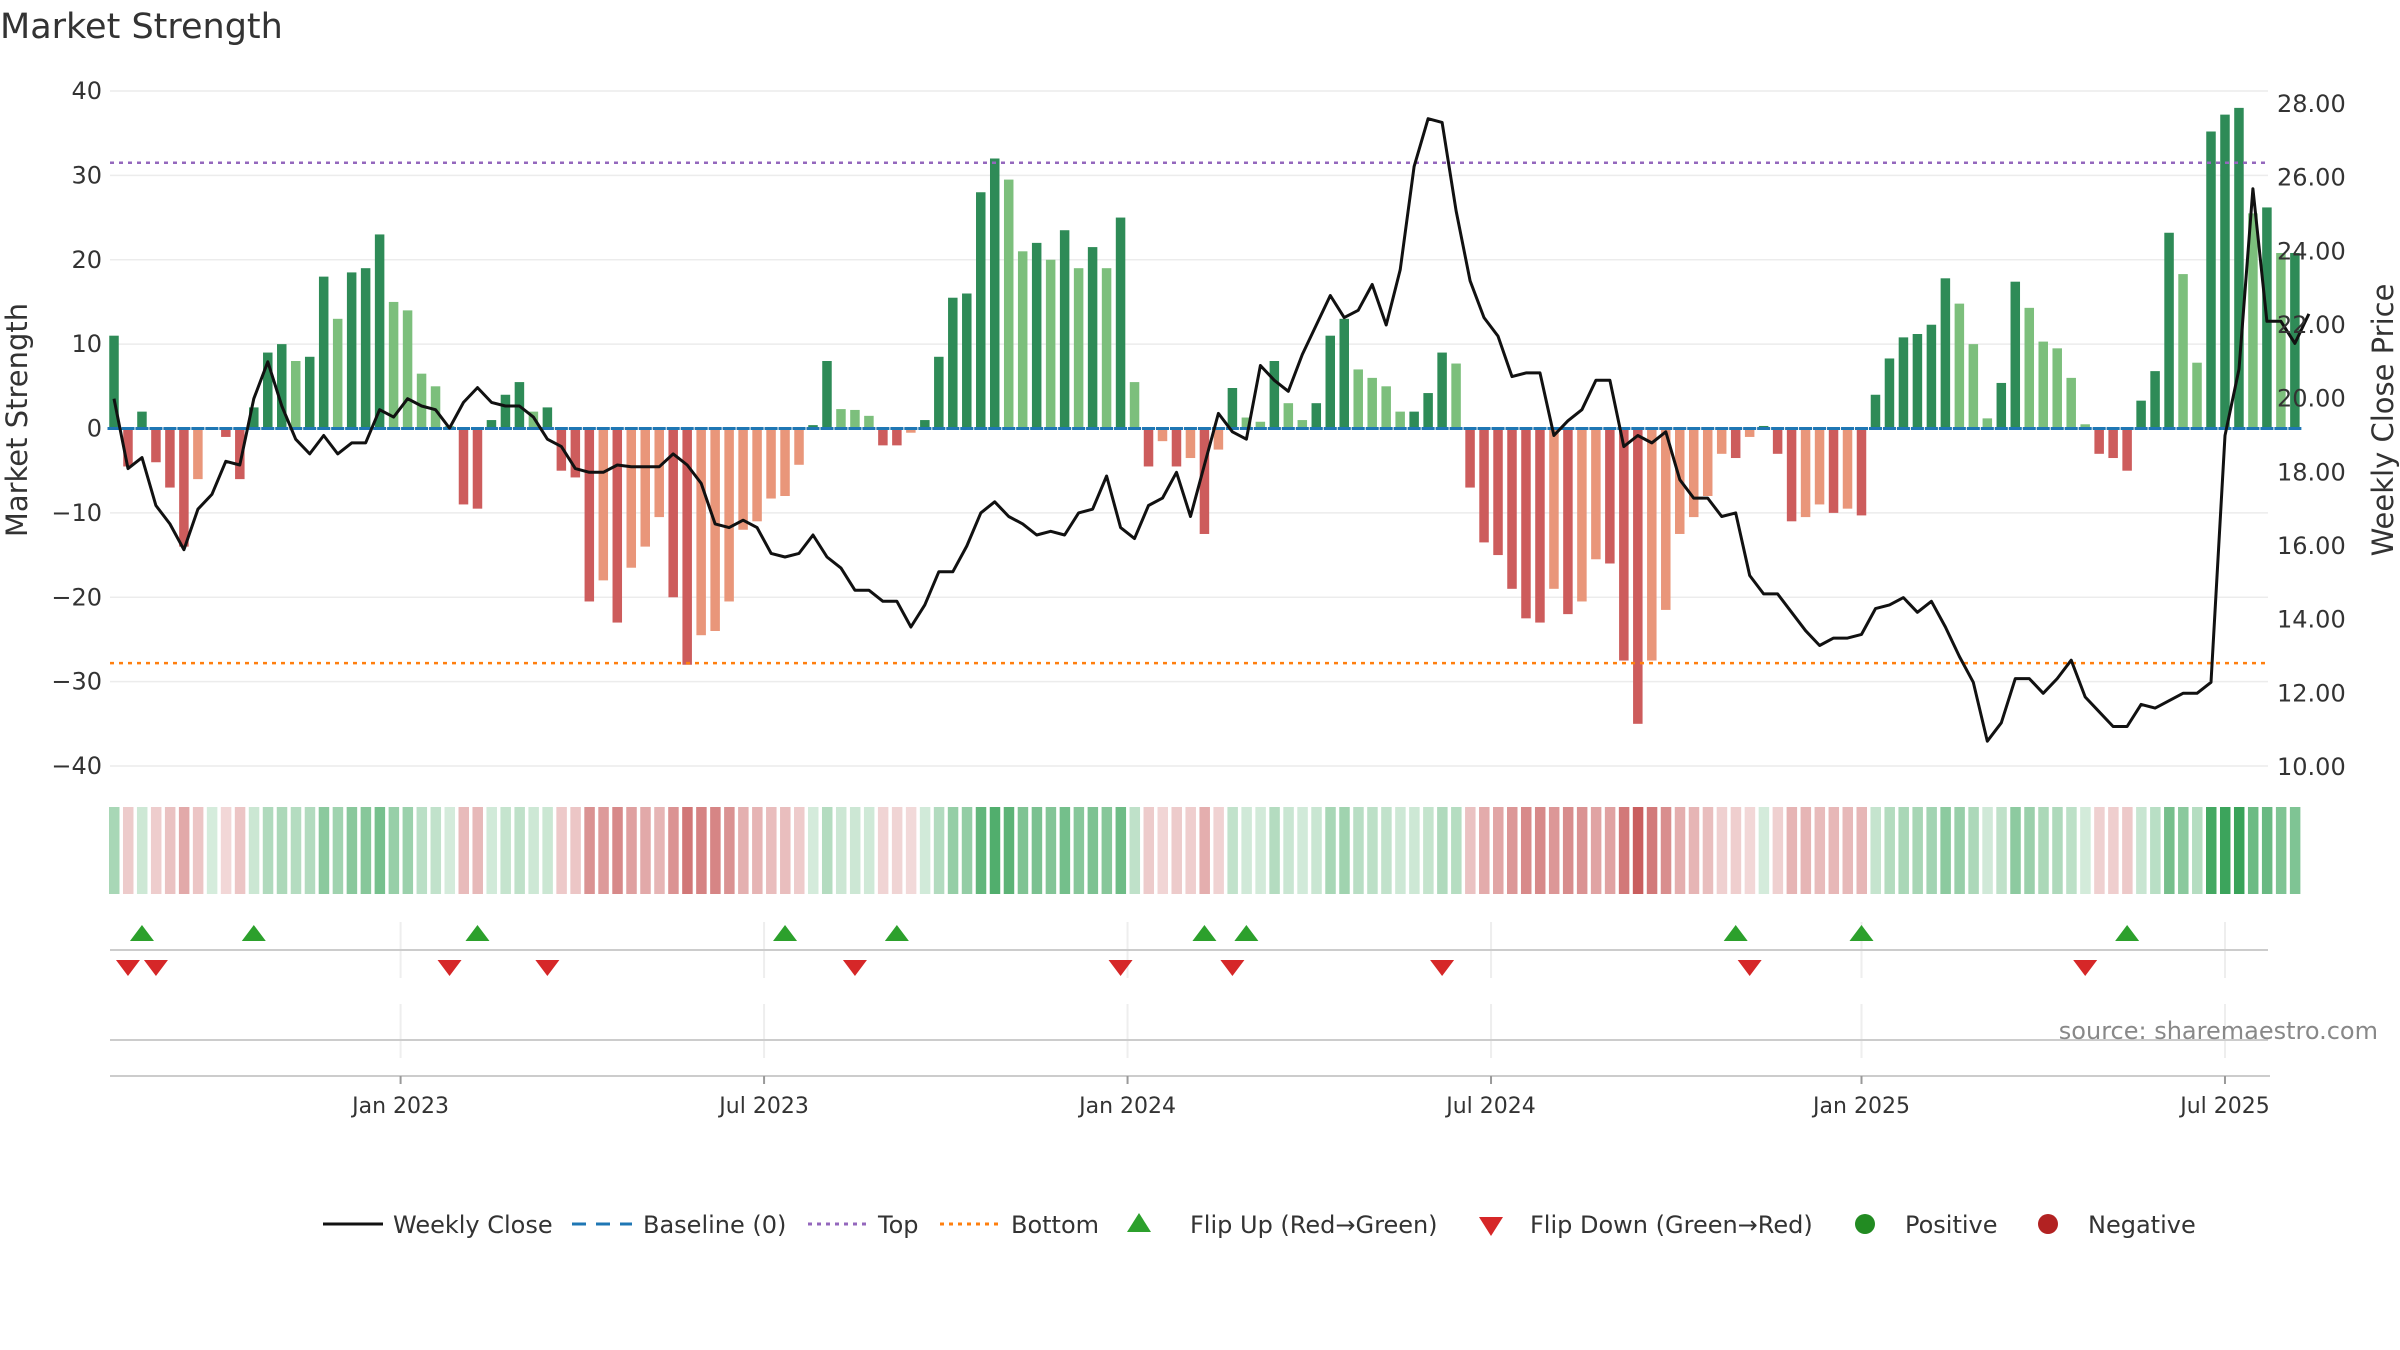 The width and height of the screenshot is (2400, 1350). What do you see at coordinates (2311, 693) in the screenshot?
I see `right-tick-label: 12.00` at bounding box center [2311, 693].